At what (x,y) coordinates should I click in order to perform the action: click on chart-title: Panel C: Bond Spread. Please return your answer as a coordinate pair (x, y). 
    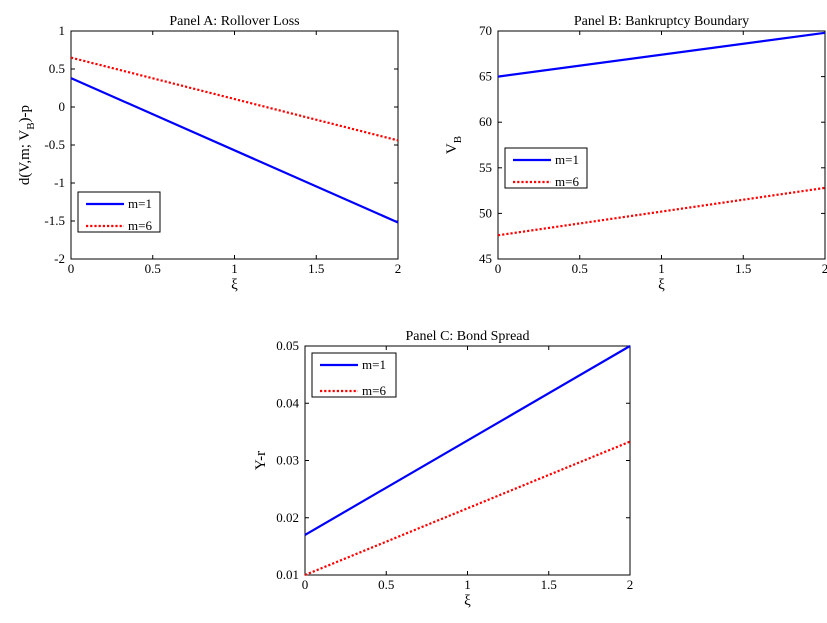
    Looking at the image, I should click on (467, 336).